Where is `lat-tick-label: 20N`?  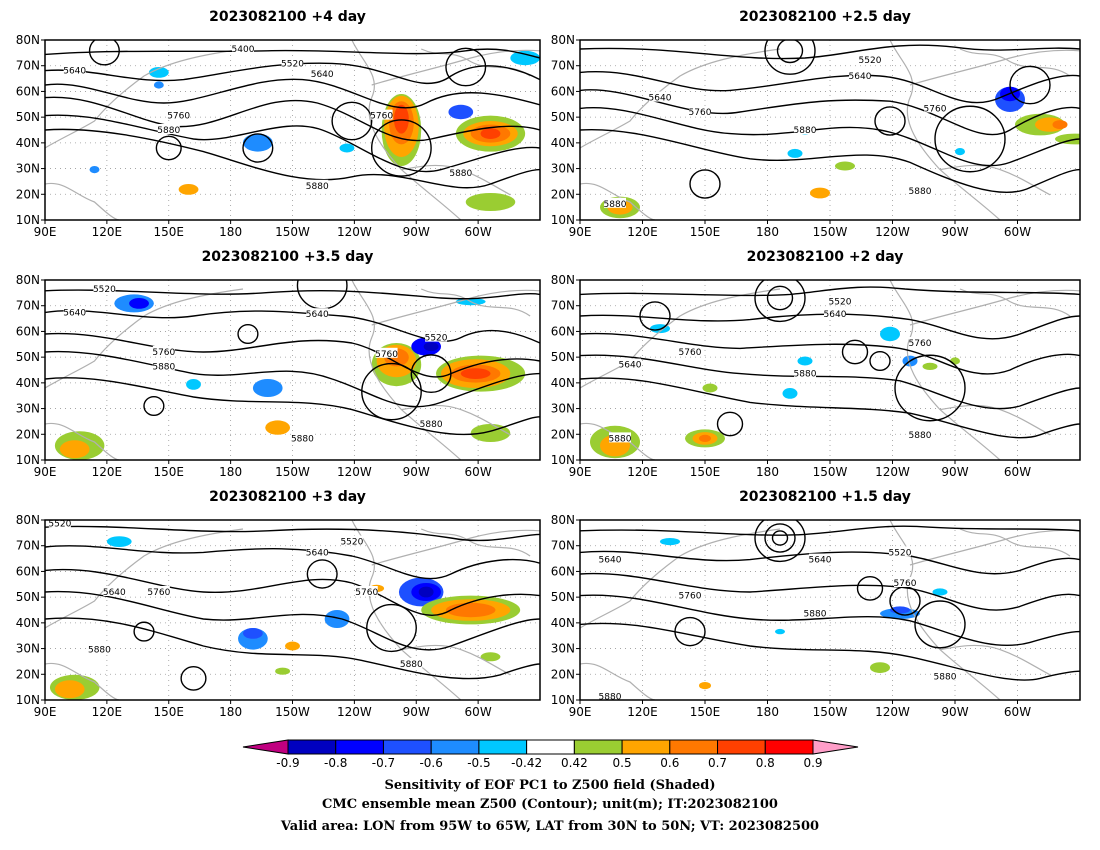
lat-tick-label: 20N is located at coordinates (28, 434).